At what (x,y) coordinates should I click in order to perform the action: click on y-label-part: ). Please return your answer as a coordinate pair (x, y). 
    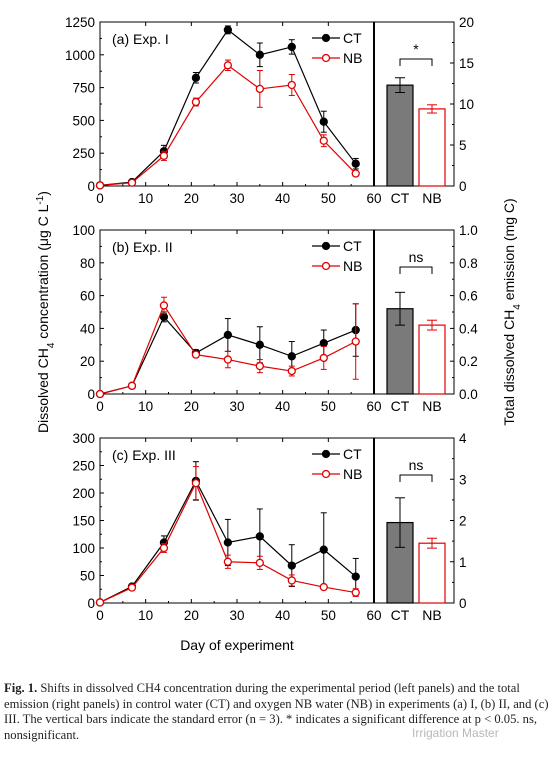
    Looking at the image, I should click on (43, 193).